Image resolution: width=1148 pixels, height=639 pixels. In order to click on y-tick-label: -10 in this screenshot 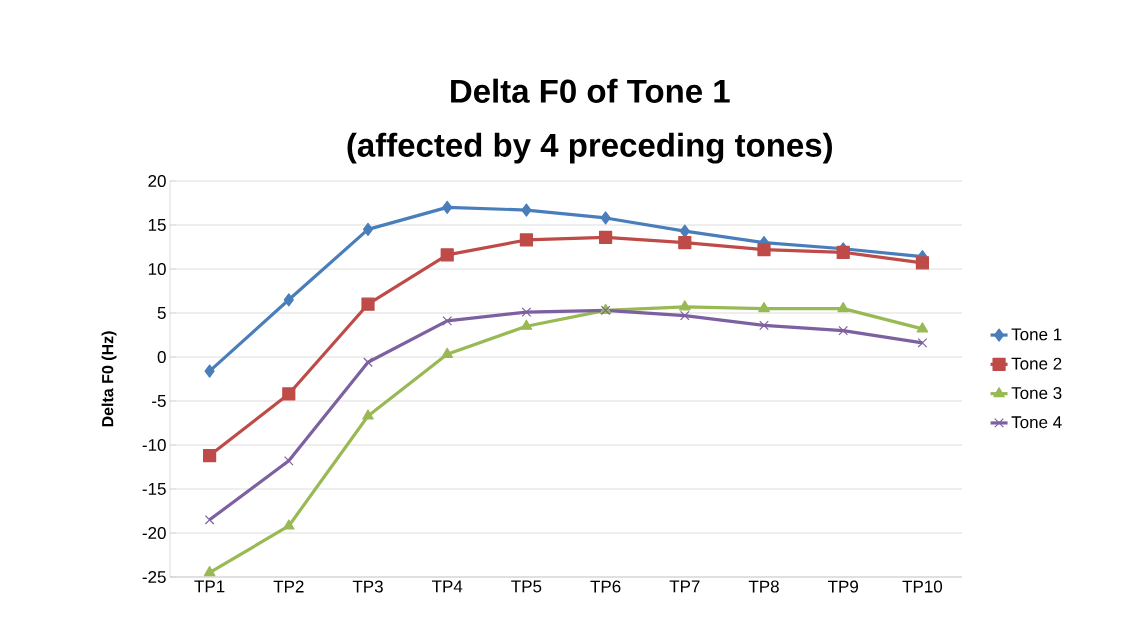, I will do `click(154, 445)`.